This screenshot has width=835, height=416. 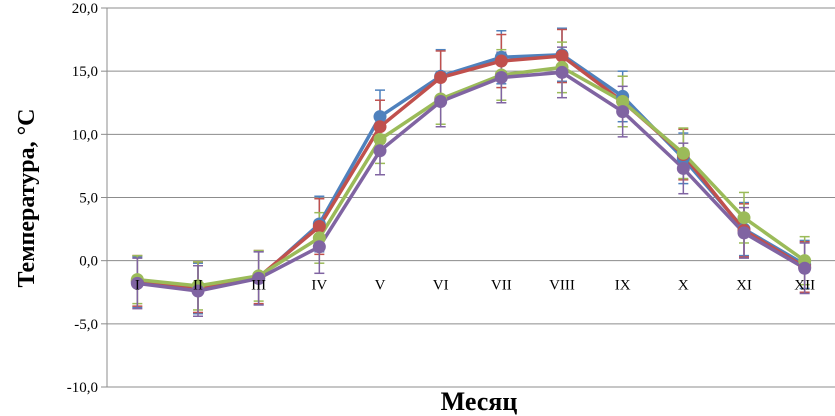 What do you see at coordinates (744, 286) in the screenshot?
I see `x-tick-label: XI` at bounding box center [744, 286].